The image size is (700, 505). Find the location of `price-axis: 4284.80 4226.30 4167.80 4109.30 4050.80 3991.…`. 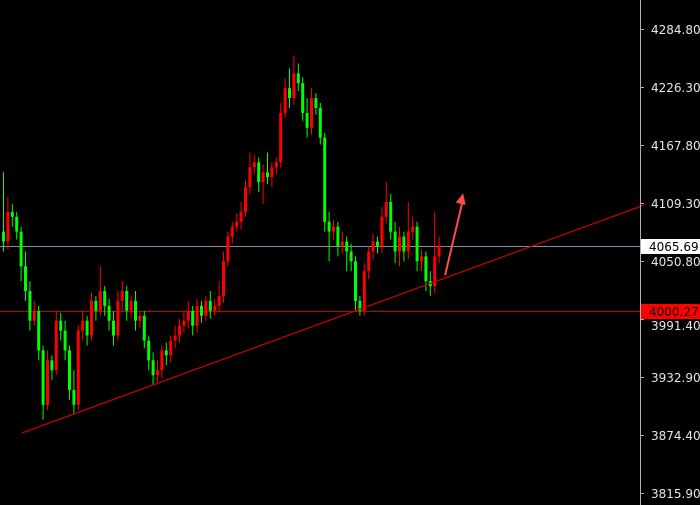

price-axis: 4284.80 4226.30 4167.80 4109.30 4050.80 3991.… is located at coordinates (670, 262).